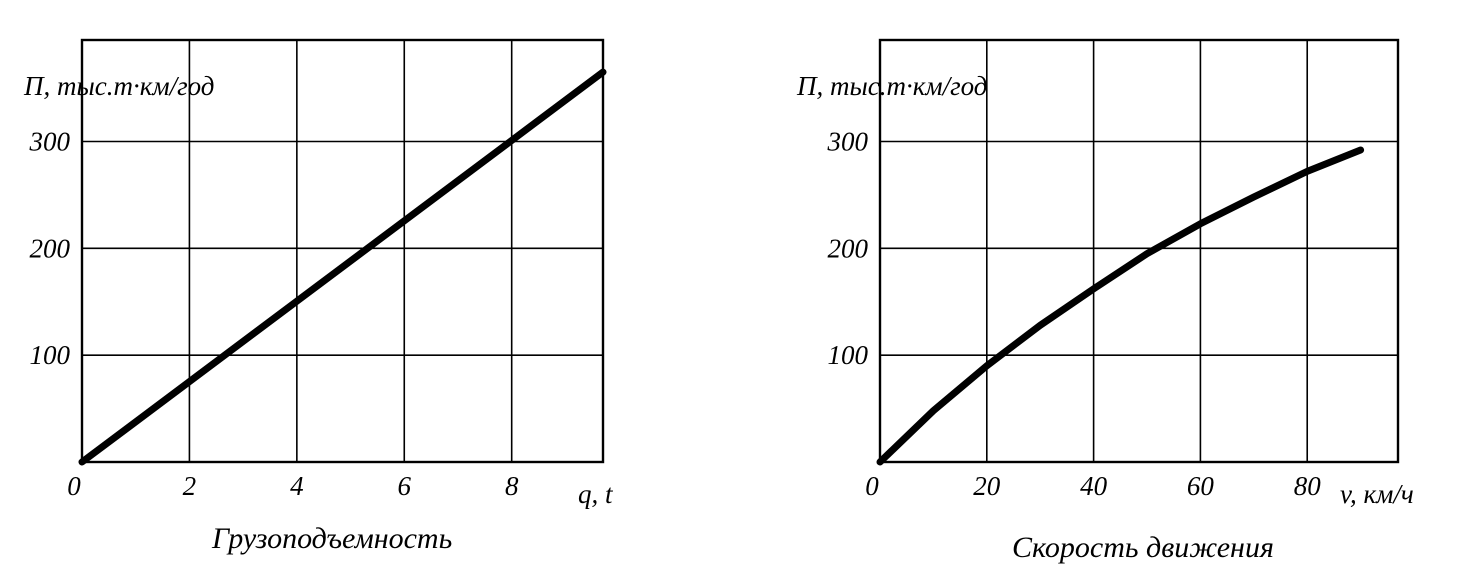 The height and width of the screenshot is (583, 1475). What do you see at coordinates (331, 538) in the screenshot?
I see `chart-caption: Грузоподъемность` at bounding box center [331, 538].